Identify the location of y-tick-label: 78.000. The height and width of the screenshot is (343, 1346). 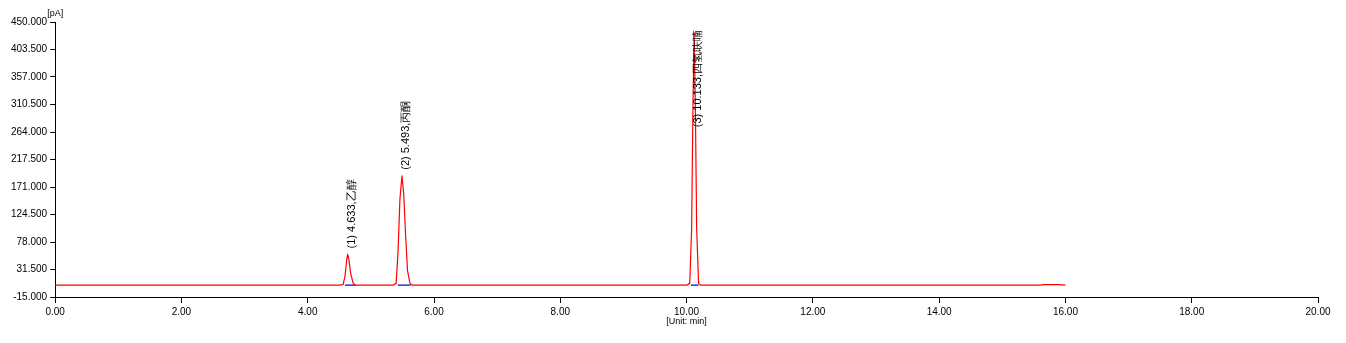
(32, 241).